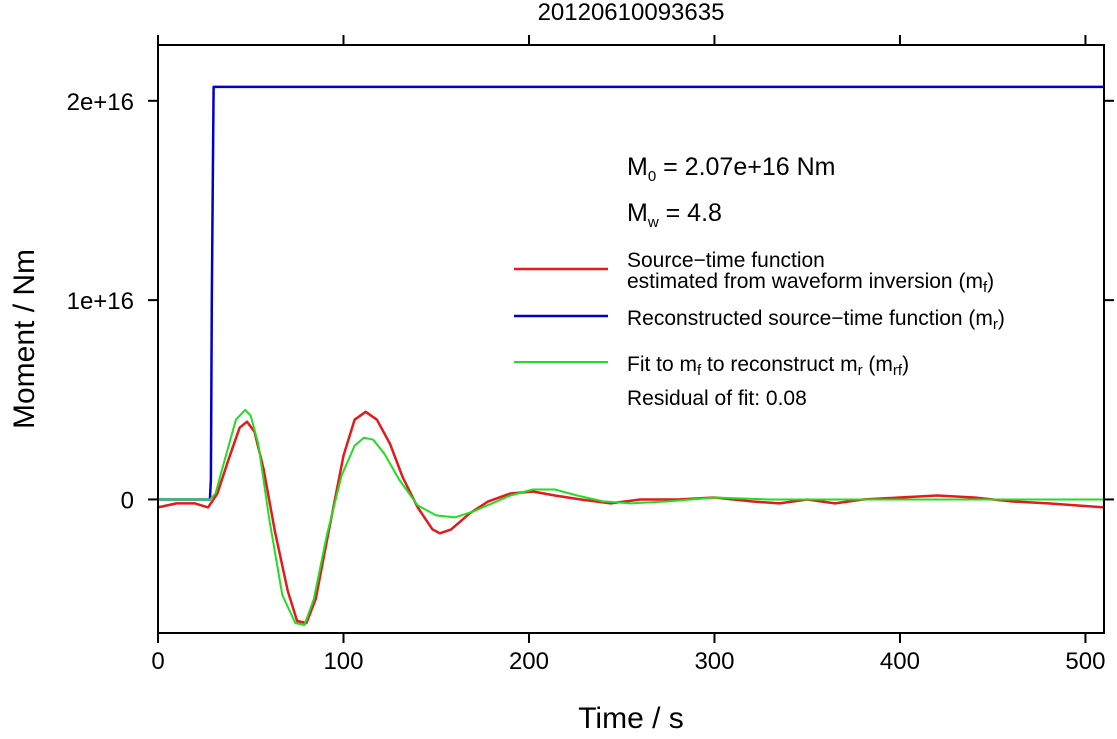 This screenshot has height=739, width=1117. Describe the element at coordinates (860, 370) in the screenshot. I see `legend-mrf-sub2: r` at that location.